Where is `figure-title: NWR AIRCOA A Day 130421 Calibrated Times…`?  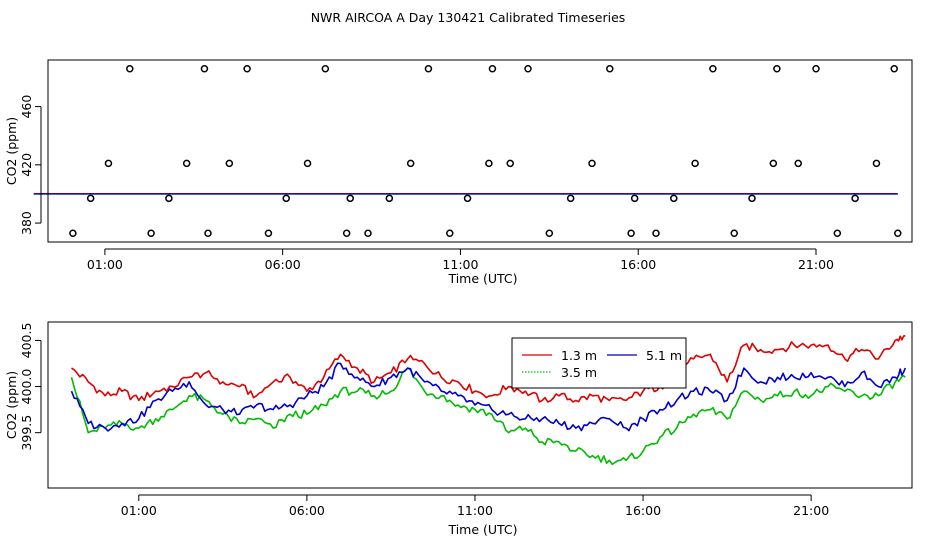
figure-title: NWR AIRCOA A Day 130421 Calibrated Times… is located at coordinates (468, 17).